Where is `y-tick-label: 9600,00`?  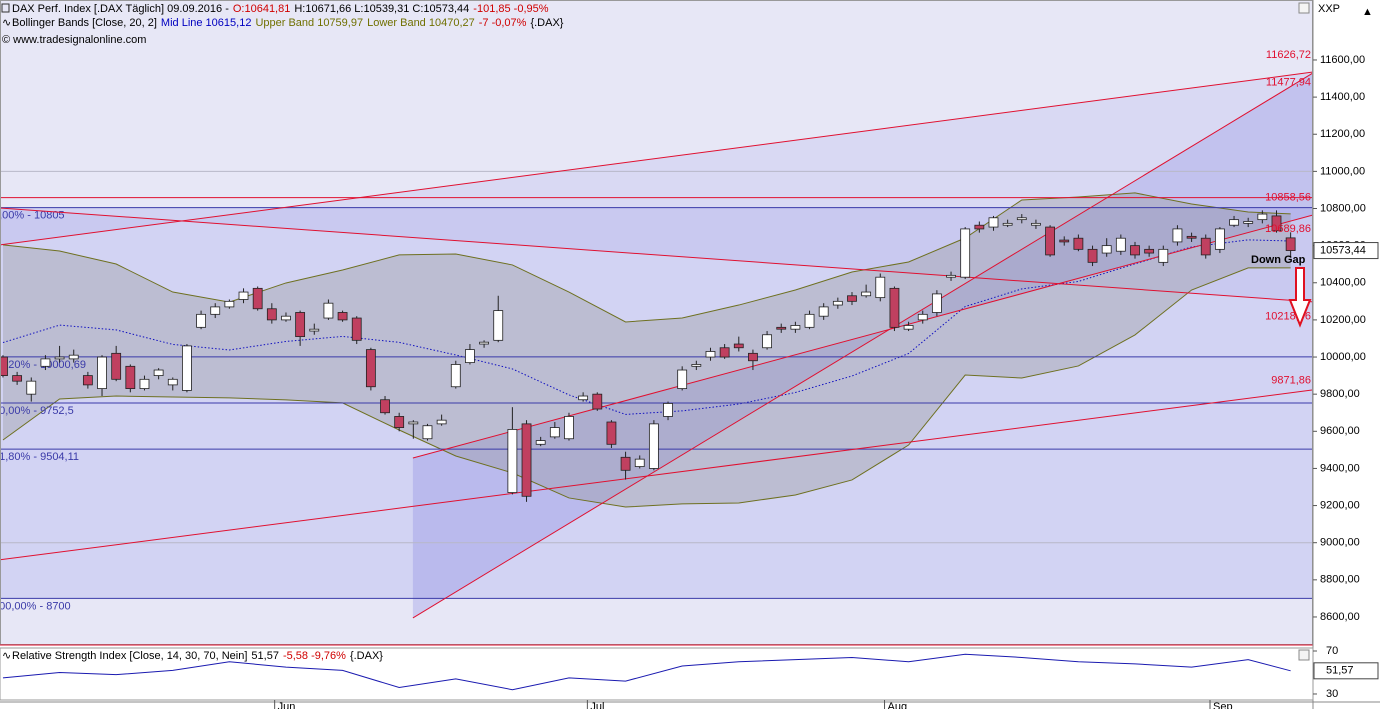 y-tick-label: 9600,00 is located at coordinates (1340, 431).